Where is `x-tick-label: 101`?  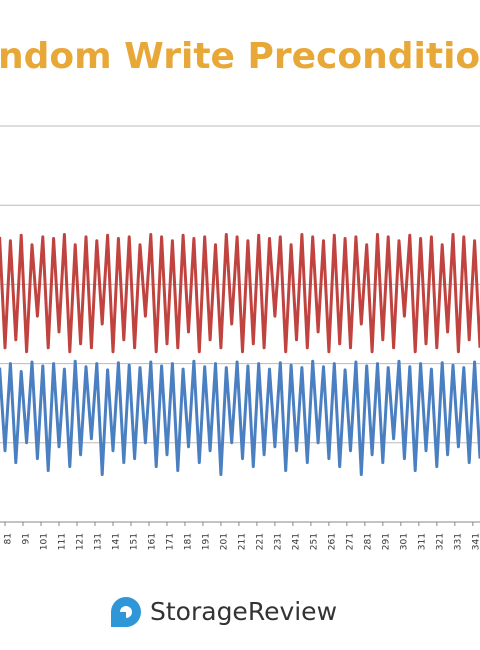 x-tick-label: 101 is located at coordinates (45, 541).